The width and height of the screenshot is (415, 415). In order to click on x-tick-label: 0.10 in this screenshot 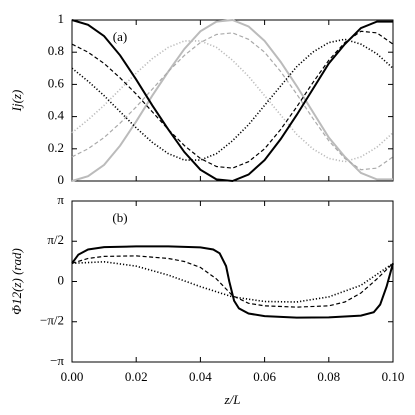, I will do `click(393, 376)`.